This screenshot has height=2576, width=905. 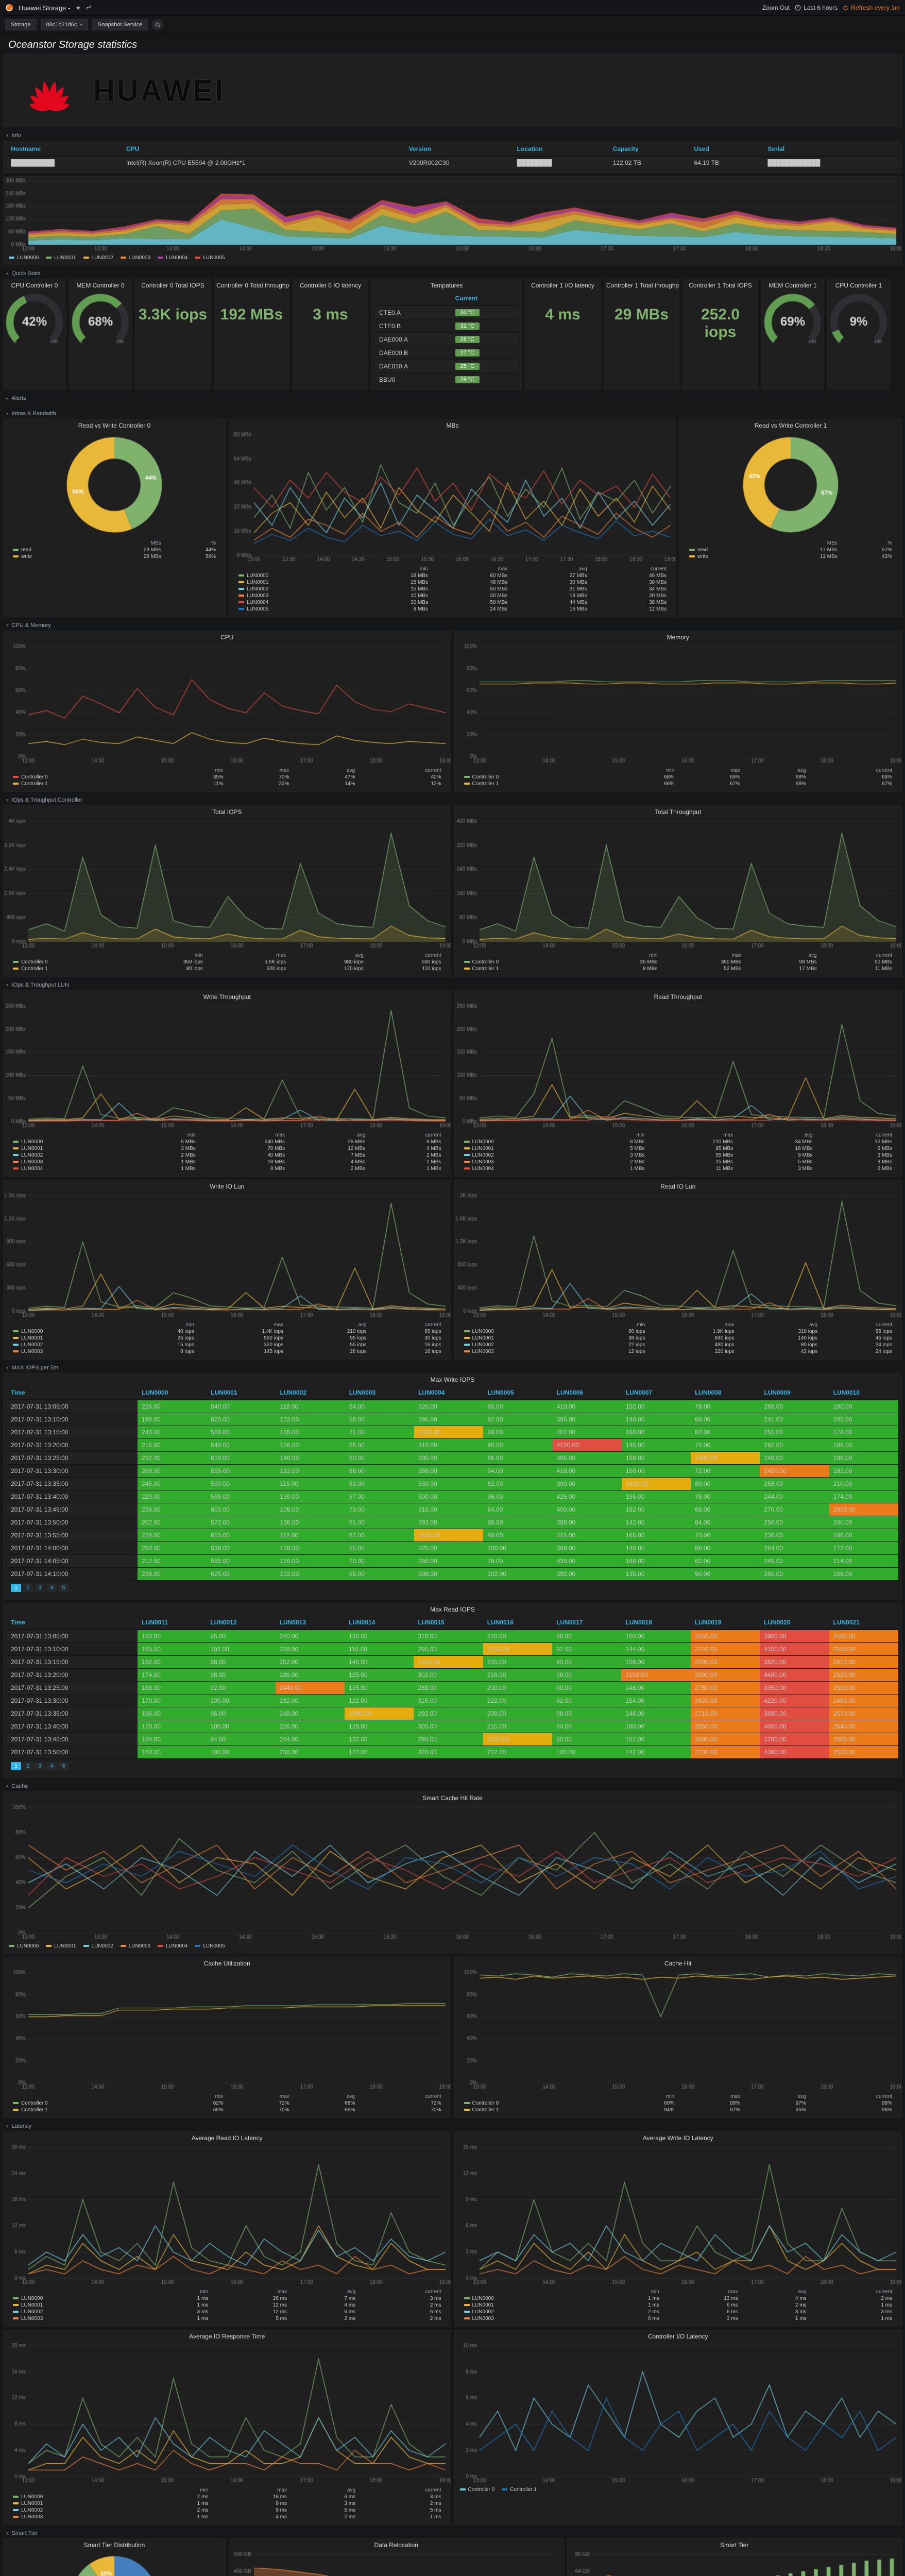 What do you see at coordinates (562, 286) in the screenshot?
I see `panel-title: Controller 1 I/O latency` at bounding box center [562, 286].